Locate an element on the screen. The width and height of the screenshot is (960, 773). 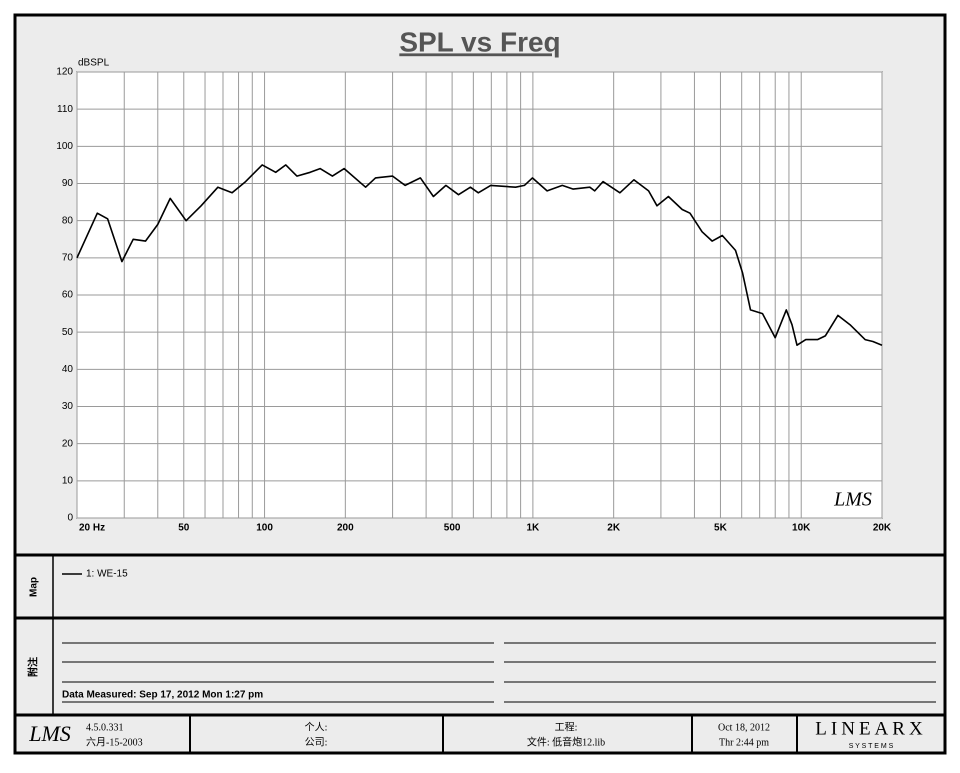
panel-label: 附注 is located at coordinates (33, 667).